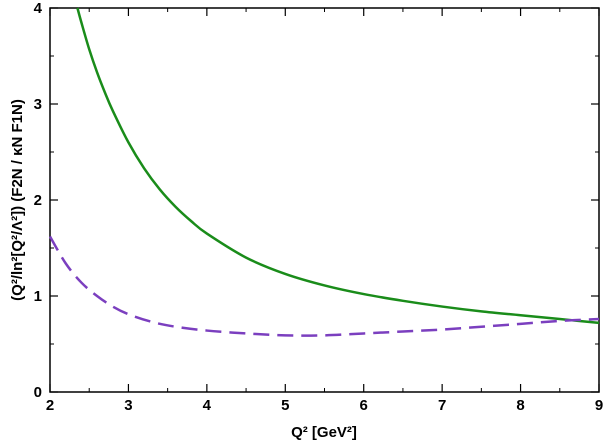 Image resolution: width=605 pixels, height=443 pixels. I want to click on y-tick-label: 2, so click(38, 200).